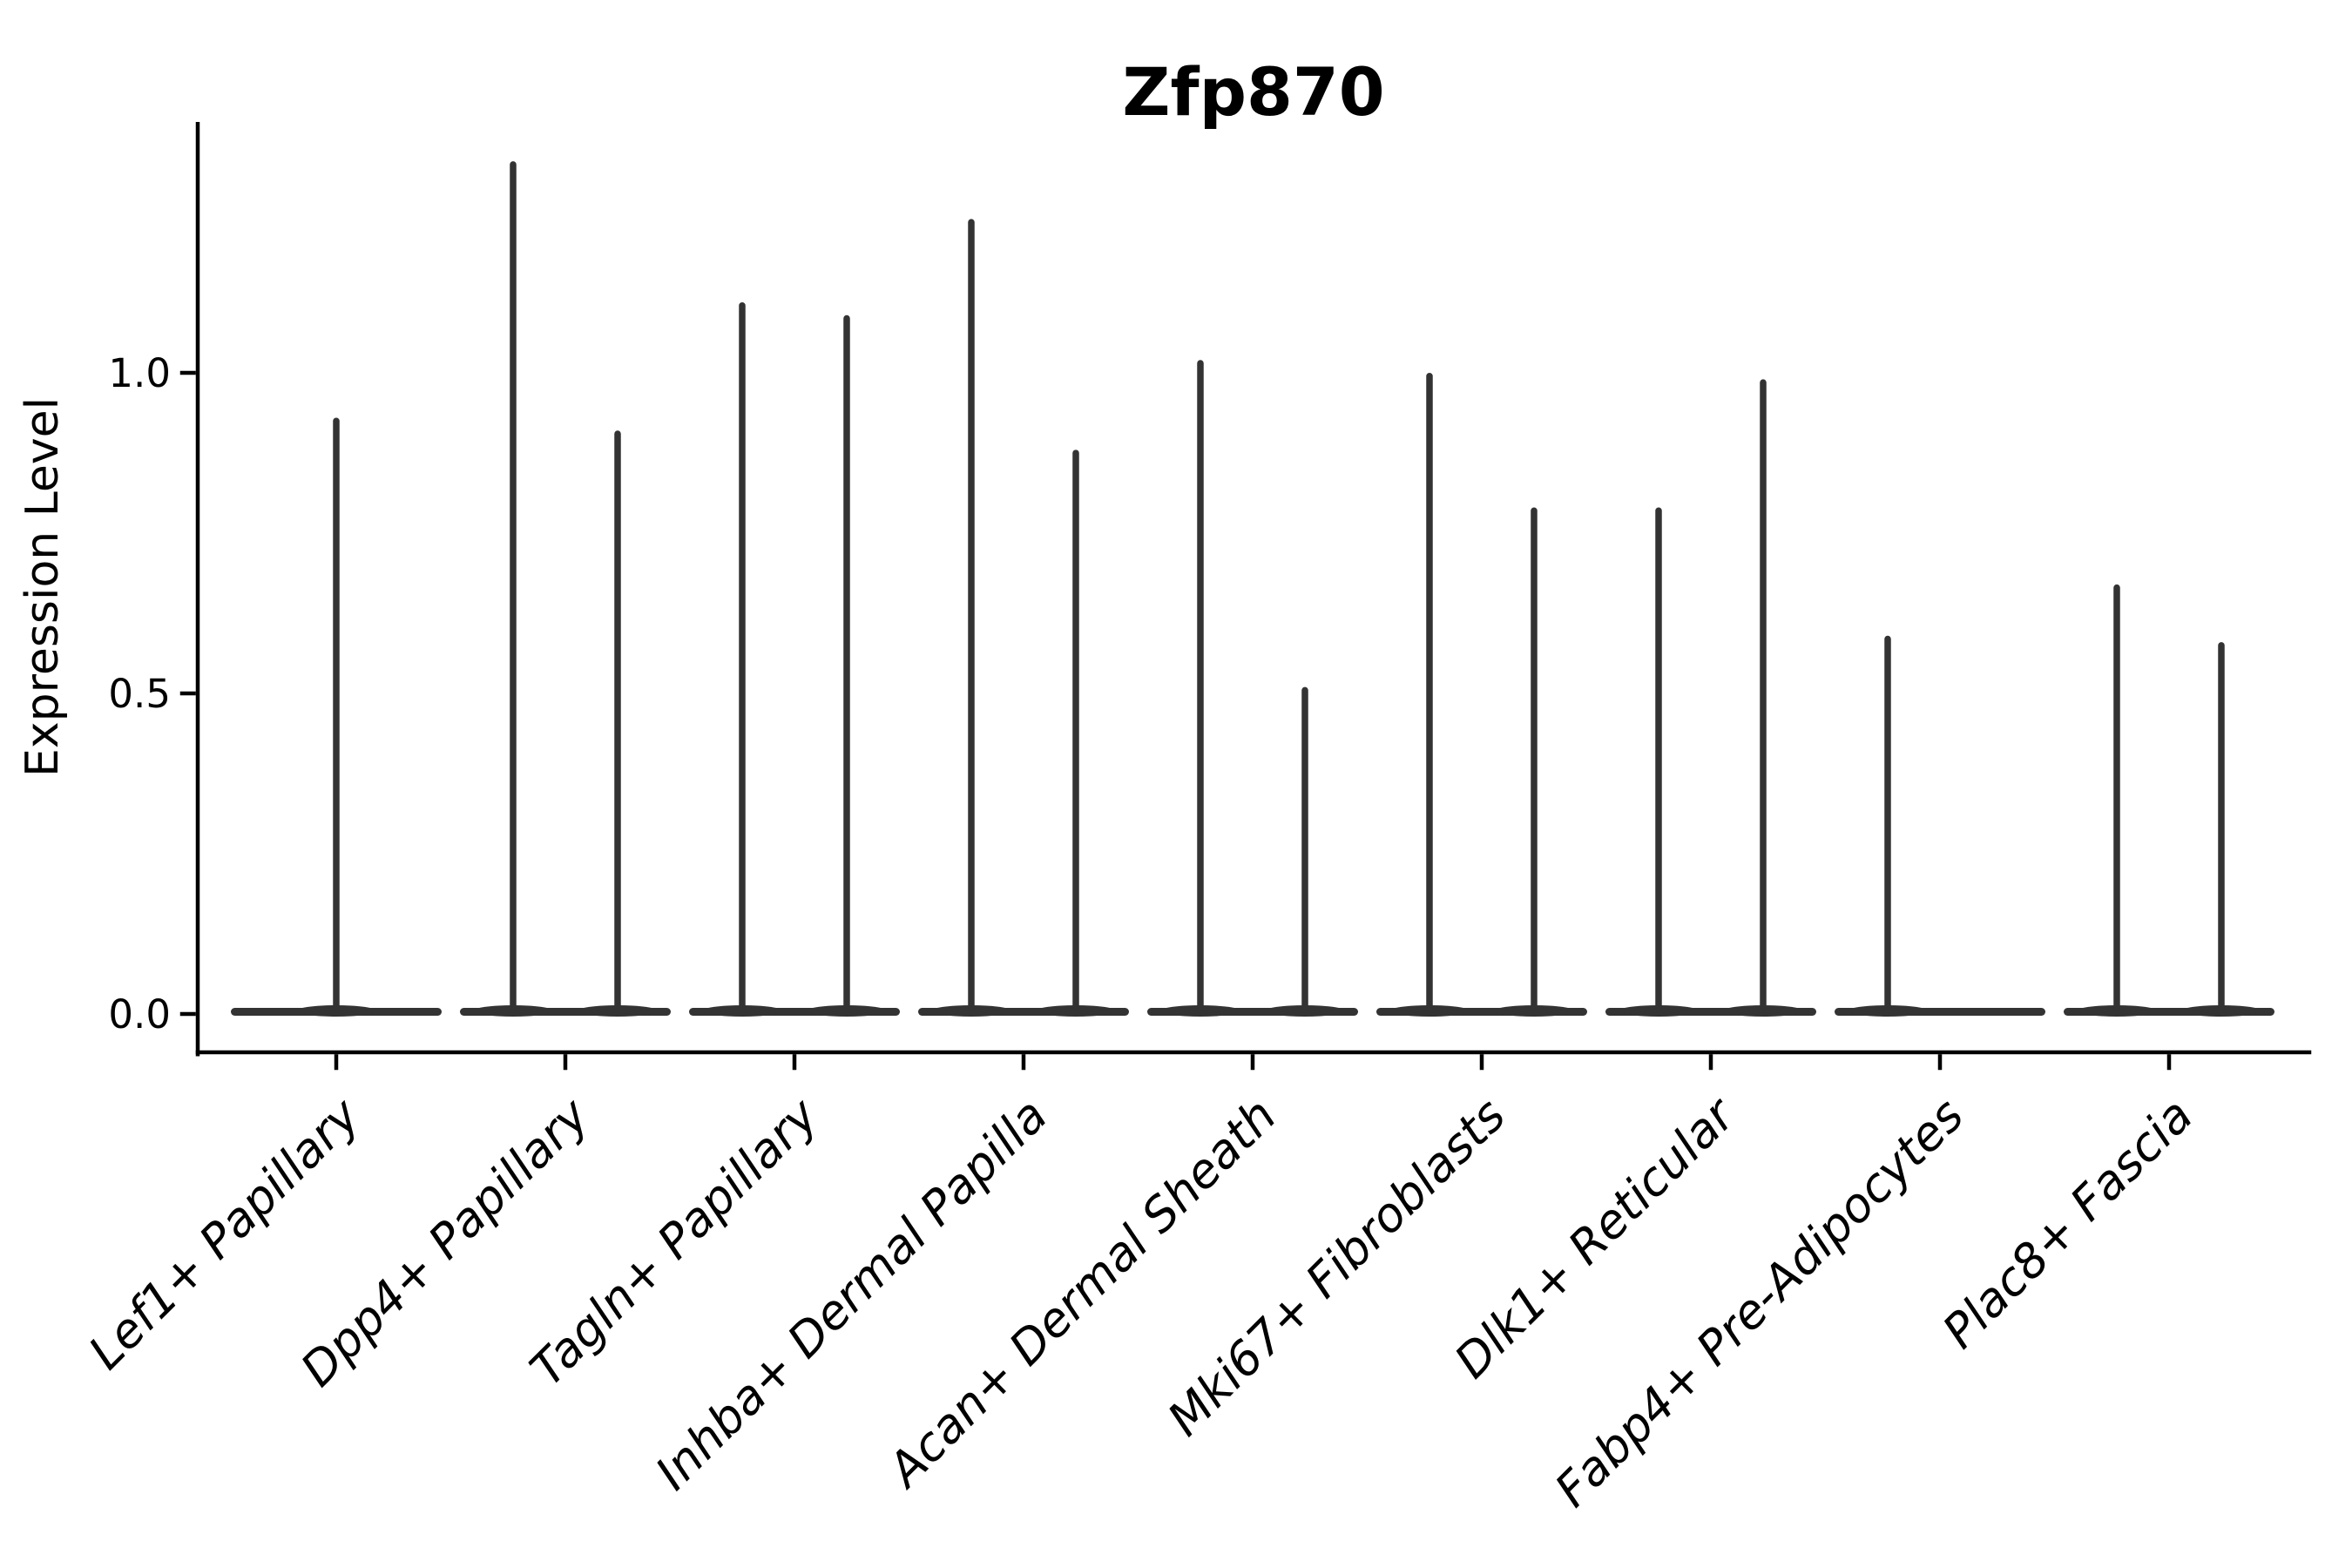 Image resolution: width=2352 pixels, height=1568 pixels. I want to click on y-tick-label: 0.5, so click(139, 694).